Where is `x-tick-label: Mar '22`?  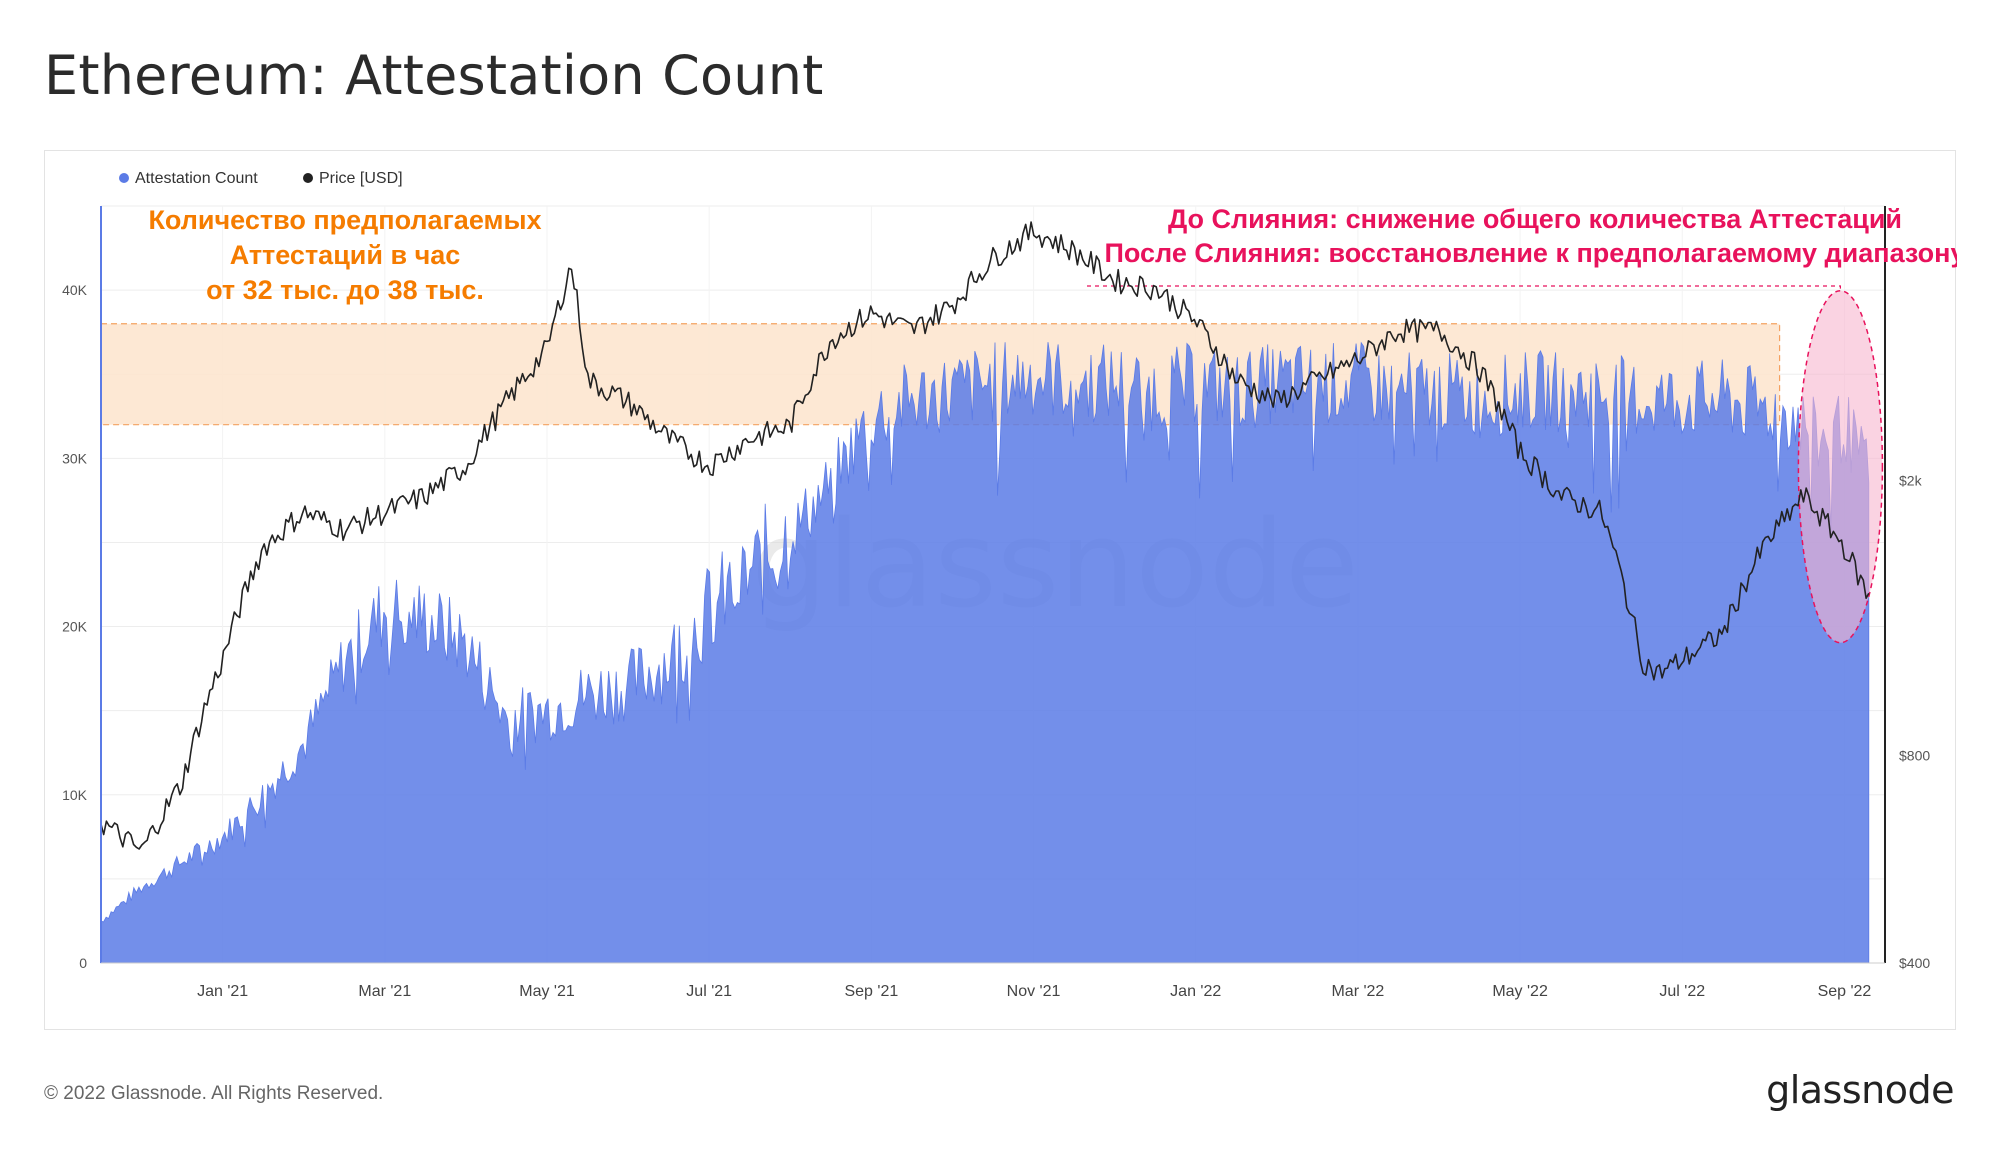
x-tick-label: Mar '22 is located at coordinates (1357, 991).